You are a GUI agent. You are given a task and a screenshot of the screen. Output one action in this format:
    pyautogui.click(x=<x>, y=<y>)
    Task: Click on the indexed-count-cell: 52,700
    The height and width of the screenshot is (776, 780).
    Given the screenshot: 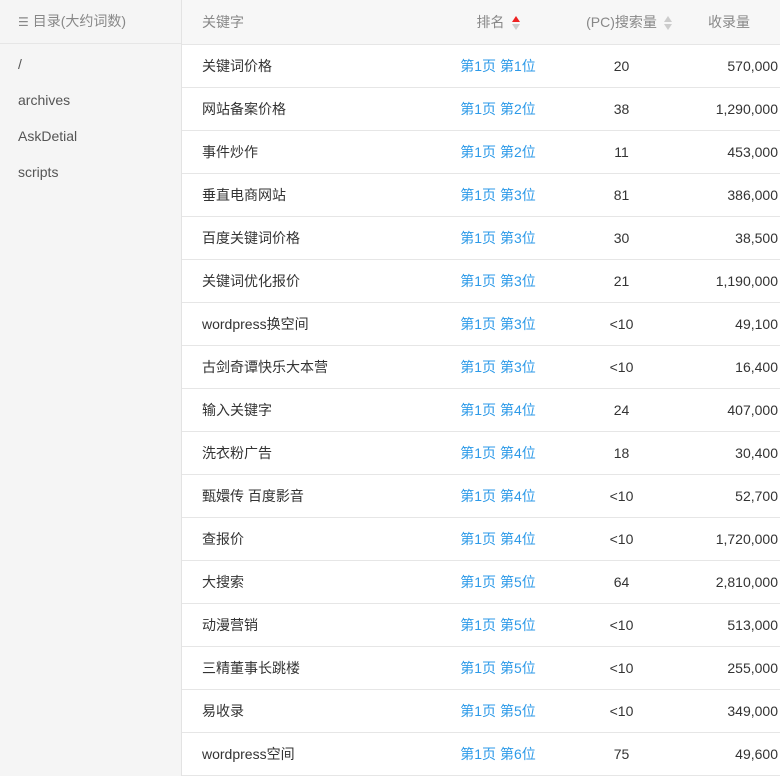 What is the action you would take?
    pyautogui.click(x=756, y=496)
    